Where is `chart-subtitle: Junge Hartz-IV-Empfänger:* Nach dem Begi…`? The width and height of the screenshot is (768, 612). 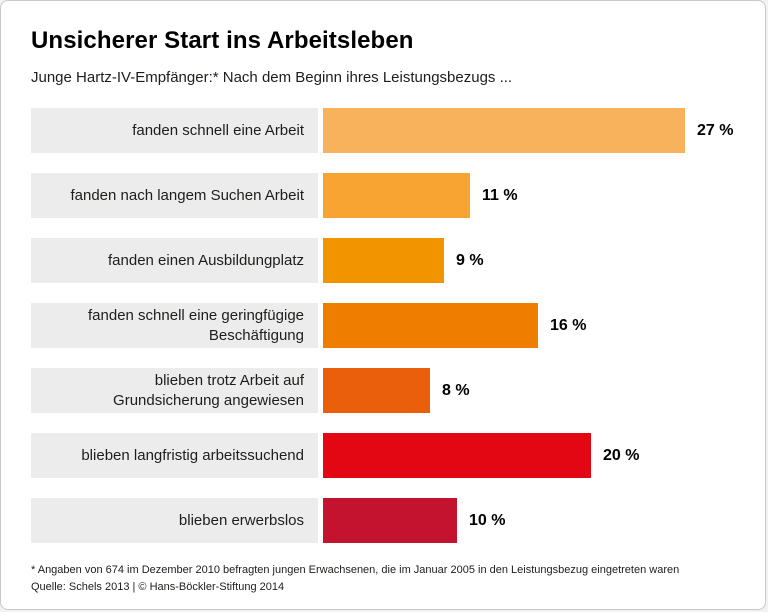
chart-subtitle: Junge Hartz-IV-Empfänger:* Nach dem Begi… is located at coordinates (272, 77).